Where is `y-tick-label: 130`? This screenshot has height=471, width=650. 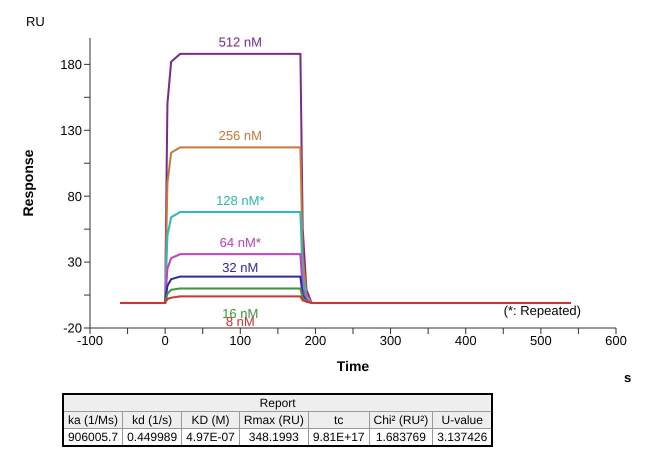 y-tick-label: 130 is located at coordinates (71, 130).